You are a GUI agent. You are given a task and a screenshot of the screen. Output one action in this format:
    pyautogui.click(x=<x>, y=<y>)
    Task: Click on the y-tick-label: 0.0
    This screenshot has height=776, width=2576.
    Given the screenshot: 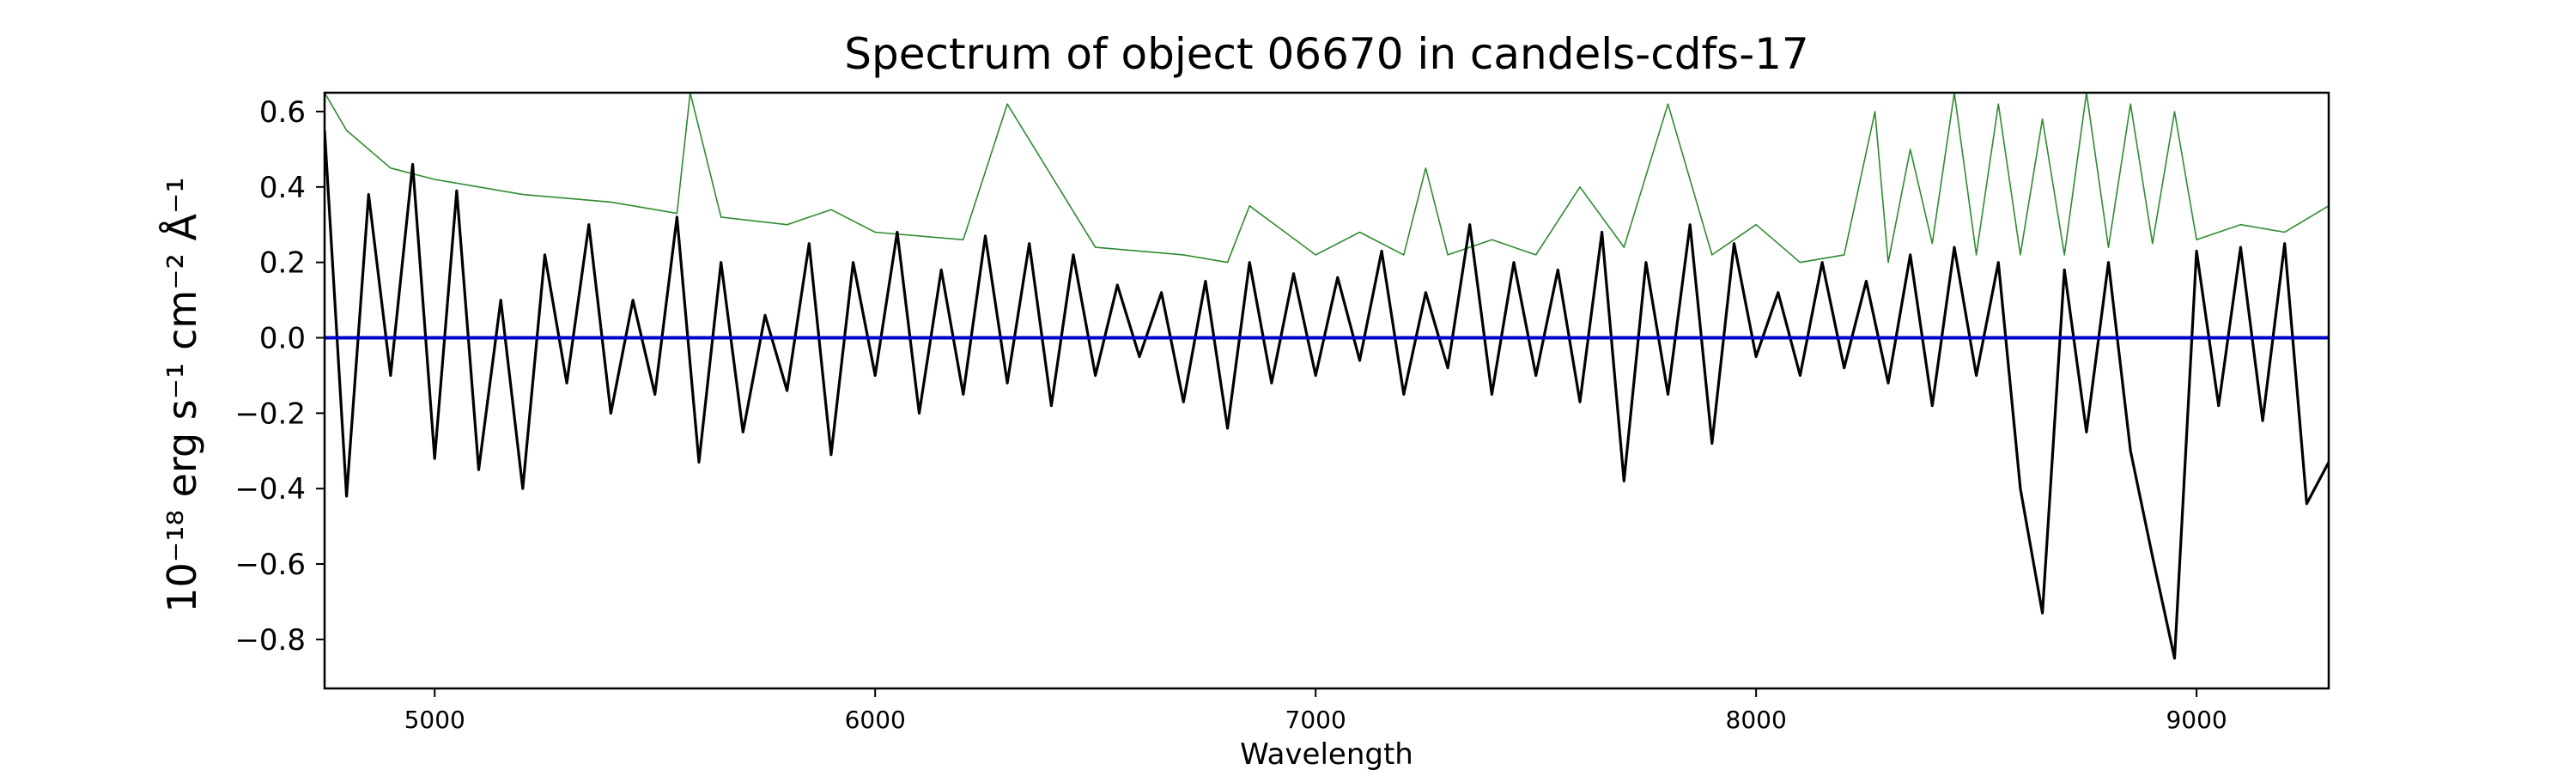 What is the action you would take?
    pyautogui.click(x=282, y=339)
    